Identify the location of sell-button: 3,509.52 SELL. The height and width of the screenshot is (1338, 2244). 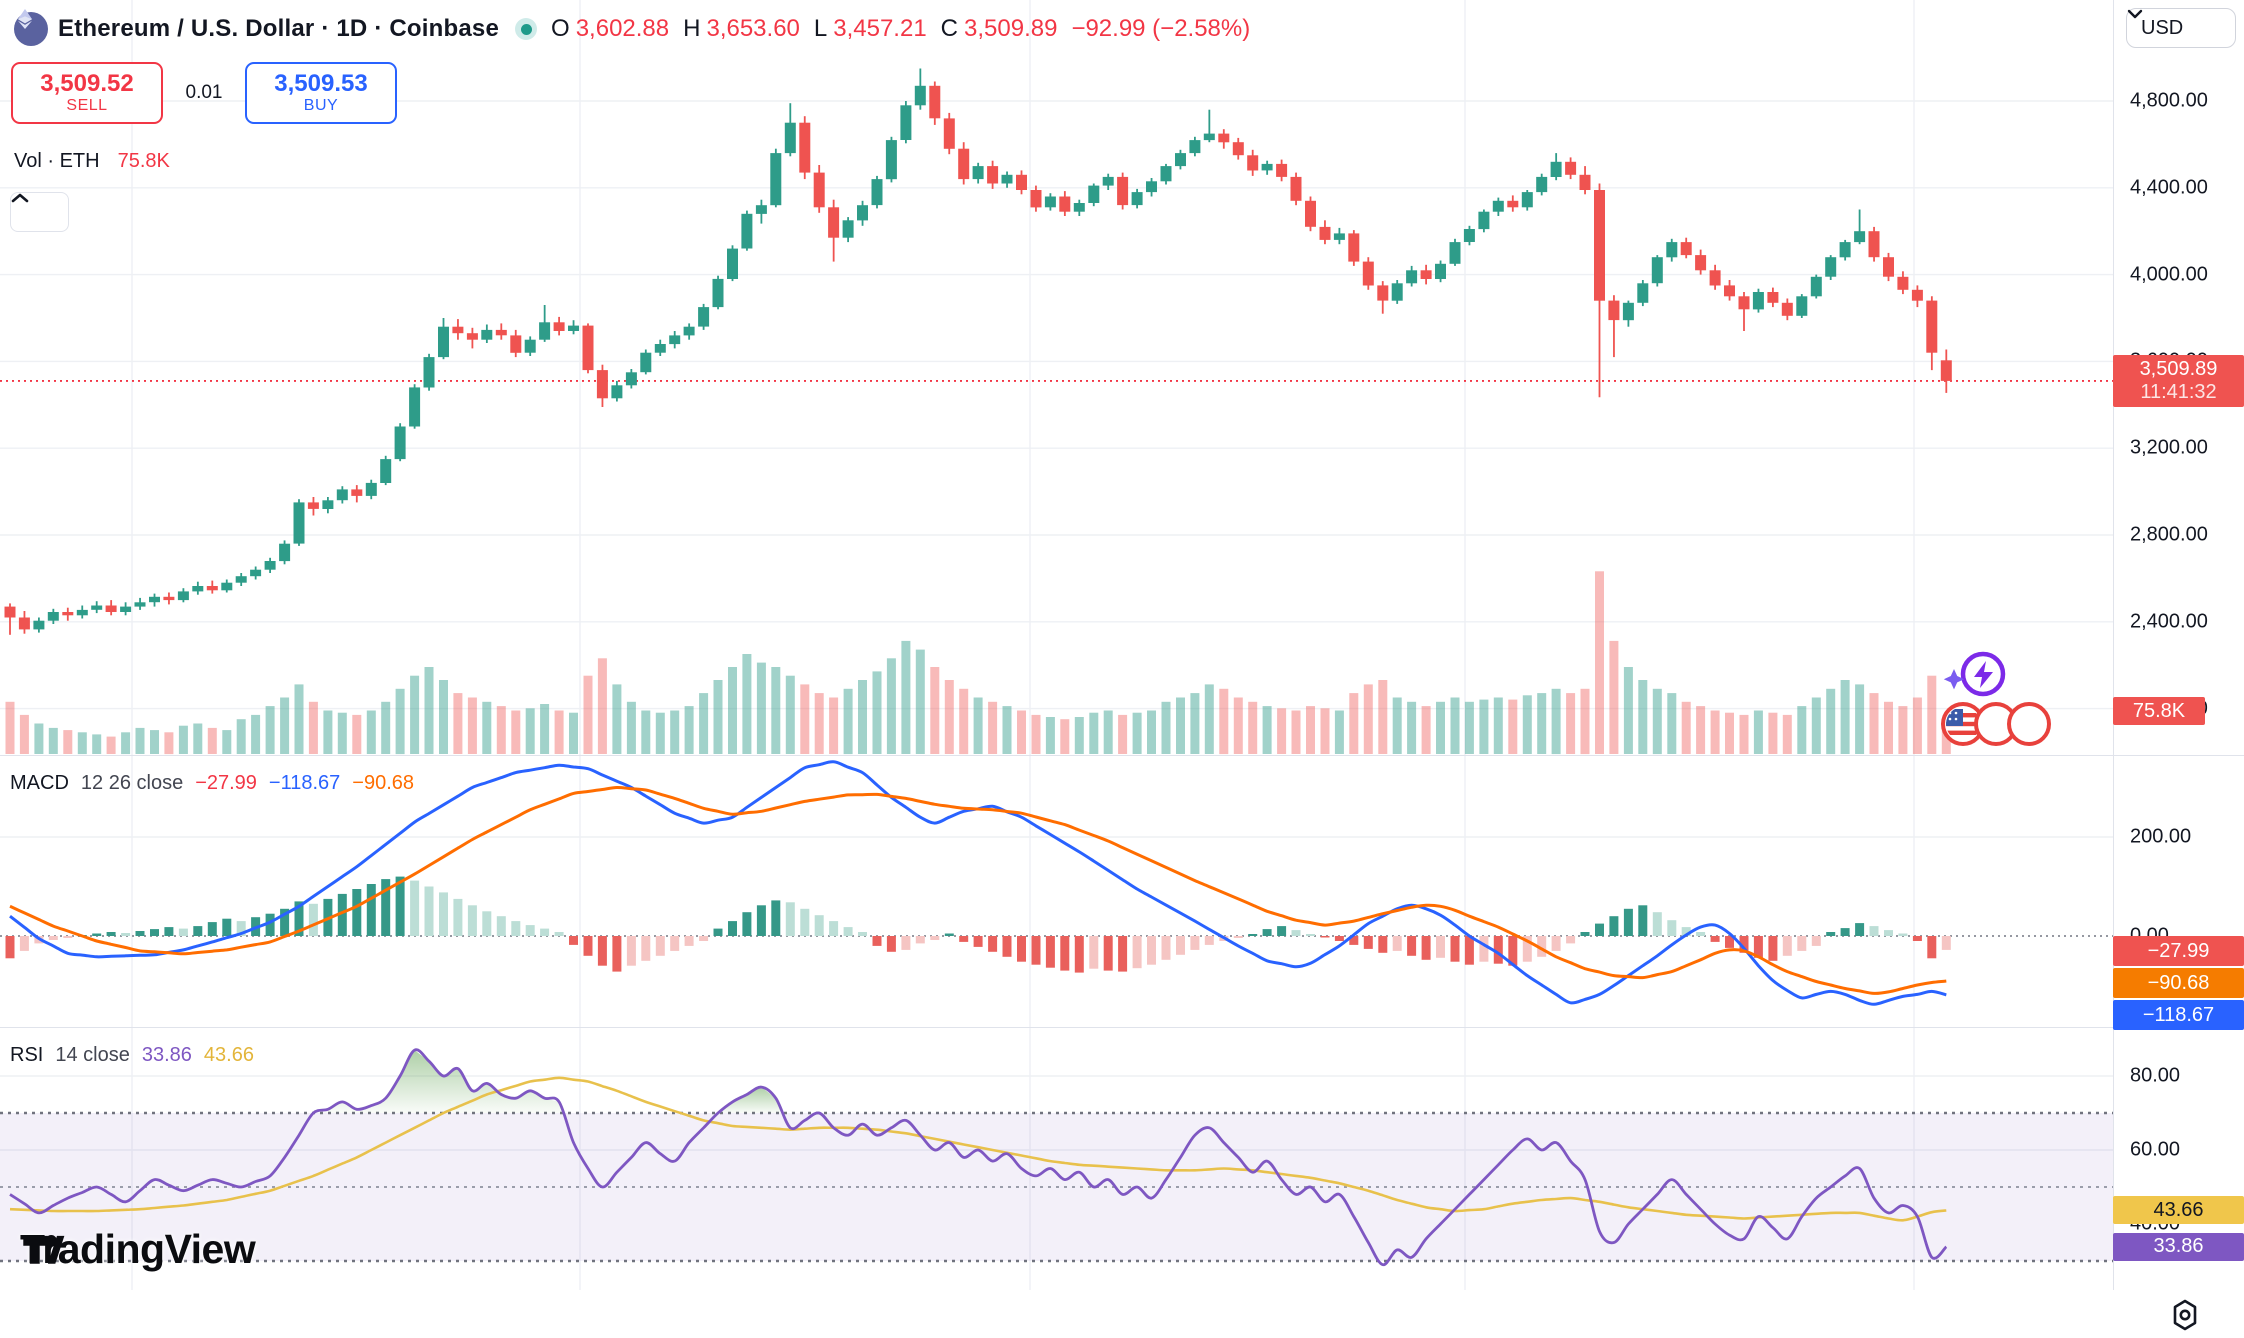
(87, 93).